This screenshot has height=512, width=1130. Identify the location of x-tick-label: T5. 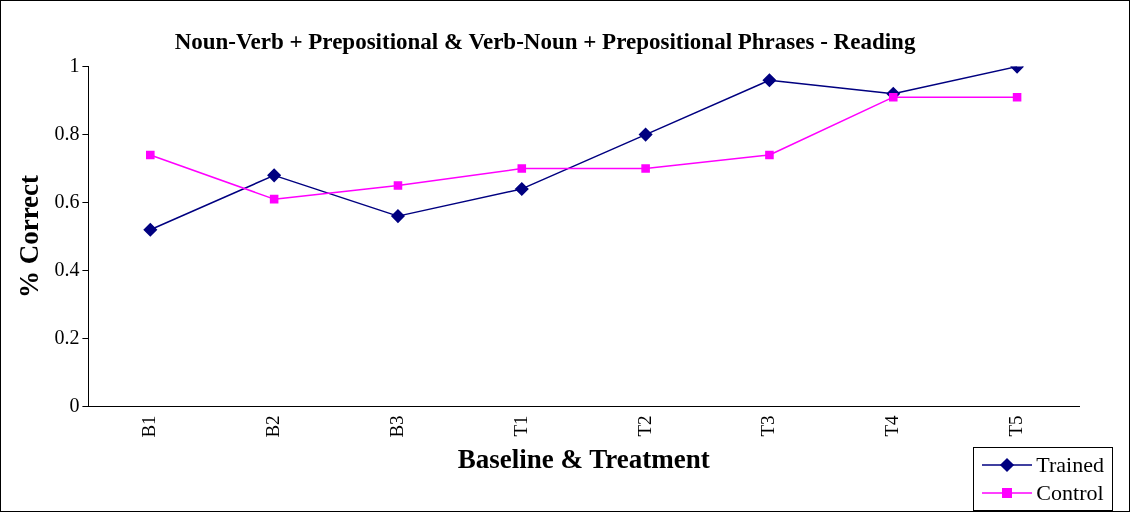
(1016, 426).